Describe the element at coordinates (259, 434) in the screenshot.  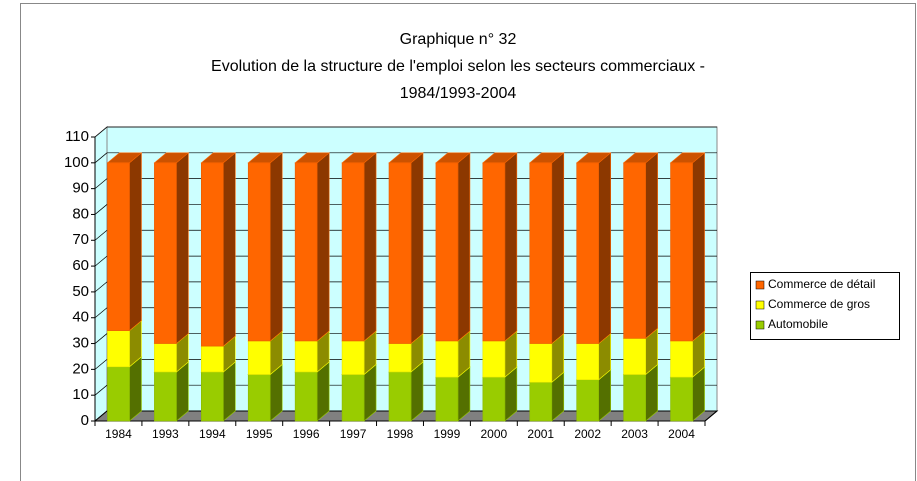
I see `x-tick-label: 1995` at that location.